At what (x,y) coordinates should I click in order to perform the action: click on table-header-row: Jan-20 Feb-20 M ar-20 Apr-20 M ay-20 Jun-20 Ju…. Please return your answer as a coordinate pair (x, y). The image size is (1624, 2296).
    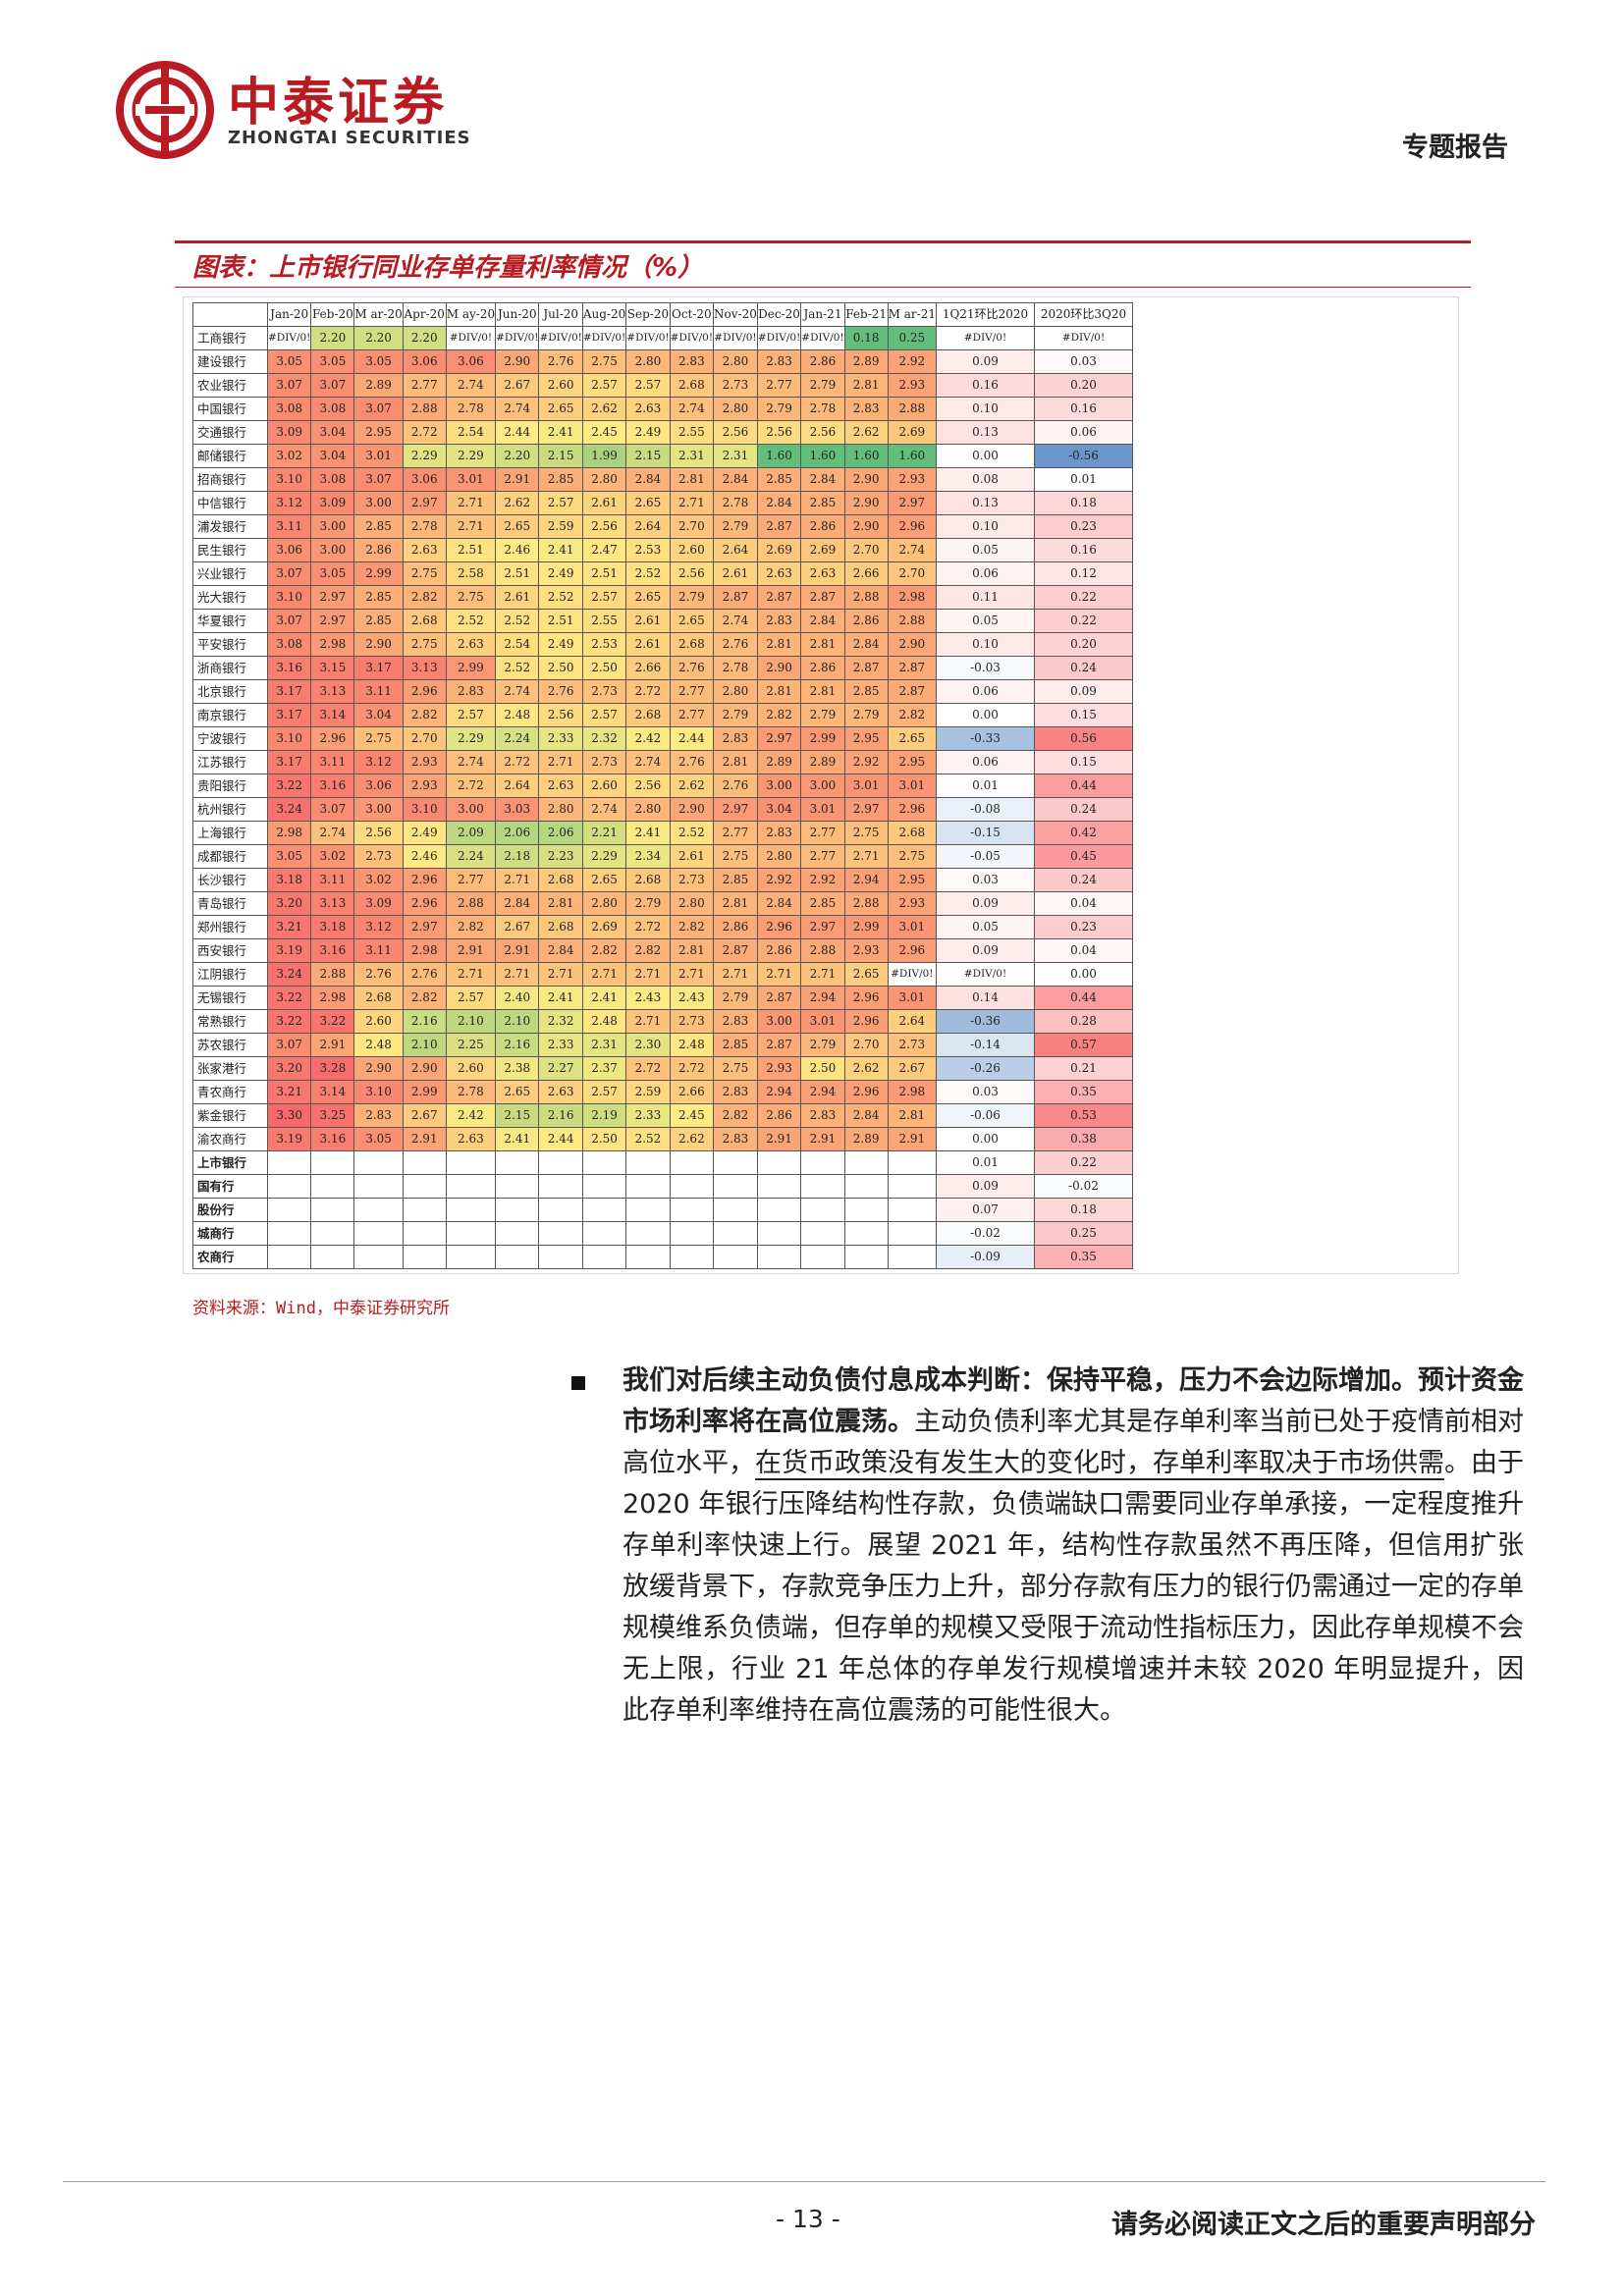
    Looking at the image, I should click on (662, 314).